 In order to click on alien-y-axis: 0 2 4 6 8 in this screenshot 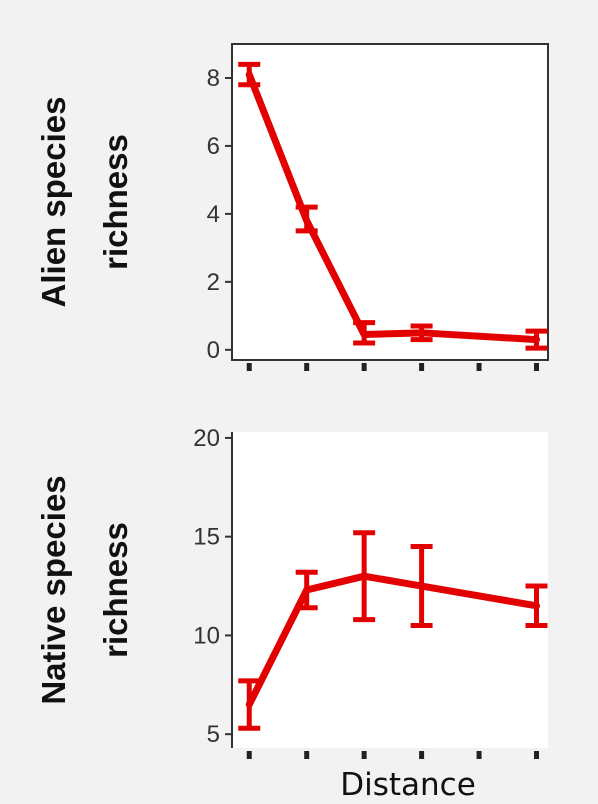, I will do `click(219, 214)`.